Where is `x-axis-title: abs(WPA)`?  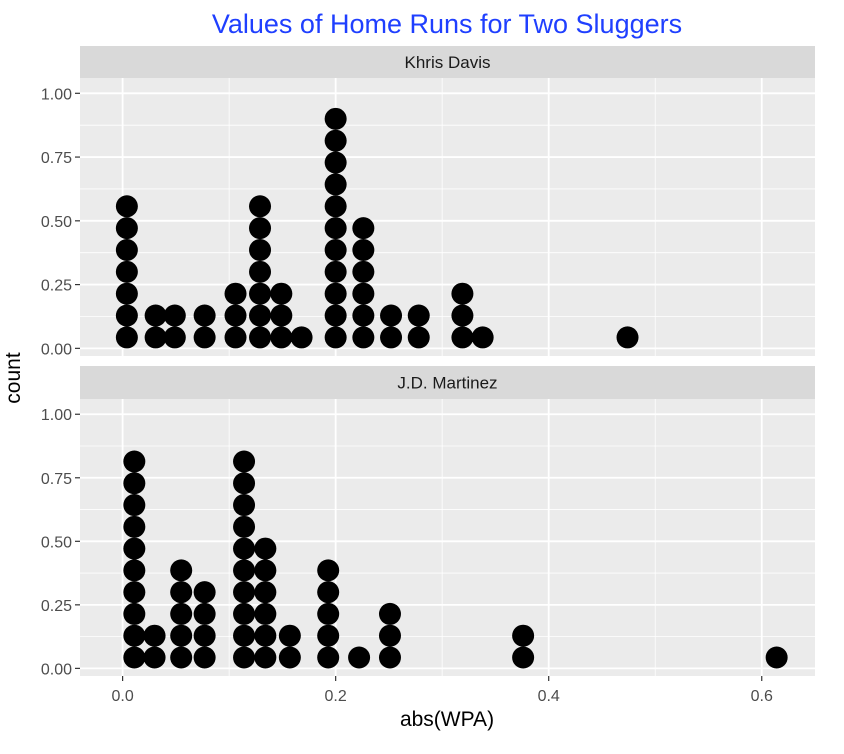 x-axis-title: abs(WPA) is located at coordinates (447, 719).